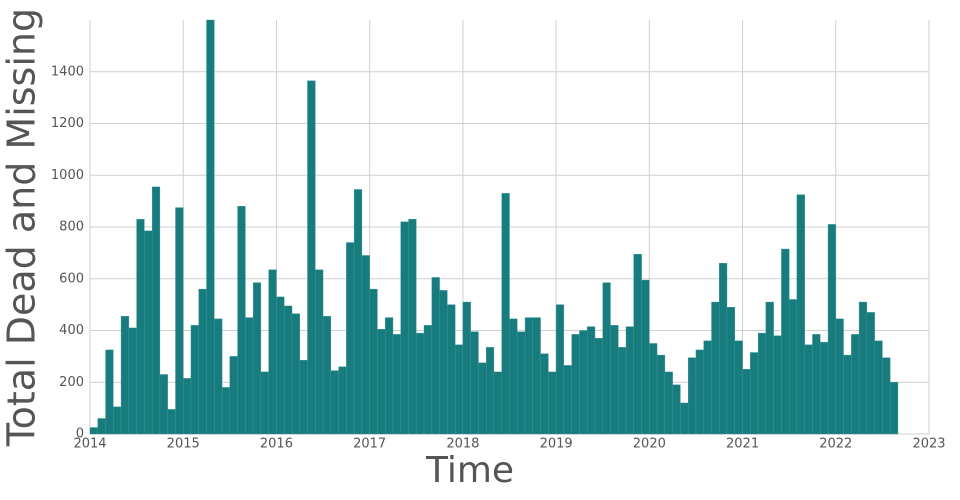 The height and width of the screenshot is (500, 960). What do you see at coordinates (276, 444) in the screenshot?
I see `x-tick-label: 2016` at bounding box center [276, 444].